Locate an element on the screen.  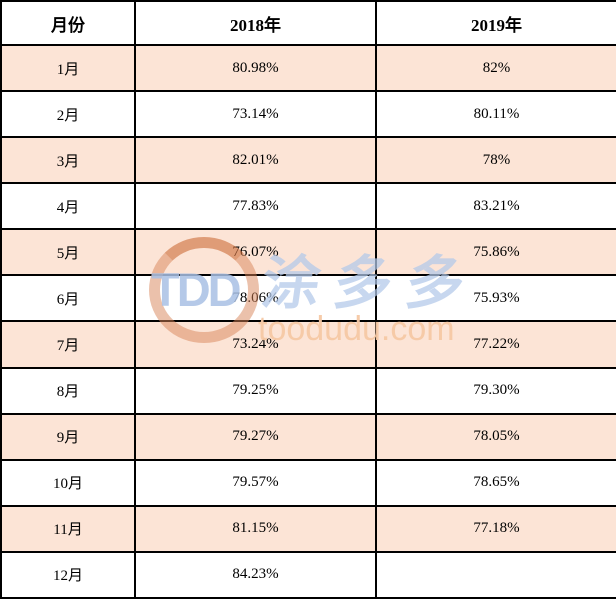
month-cell: 7月 is located at coordinates (68, 344).